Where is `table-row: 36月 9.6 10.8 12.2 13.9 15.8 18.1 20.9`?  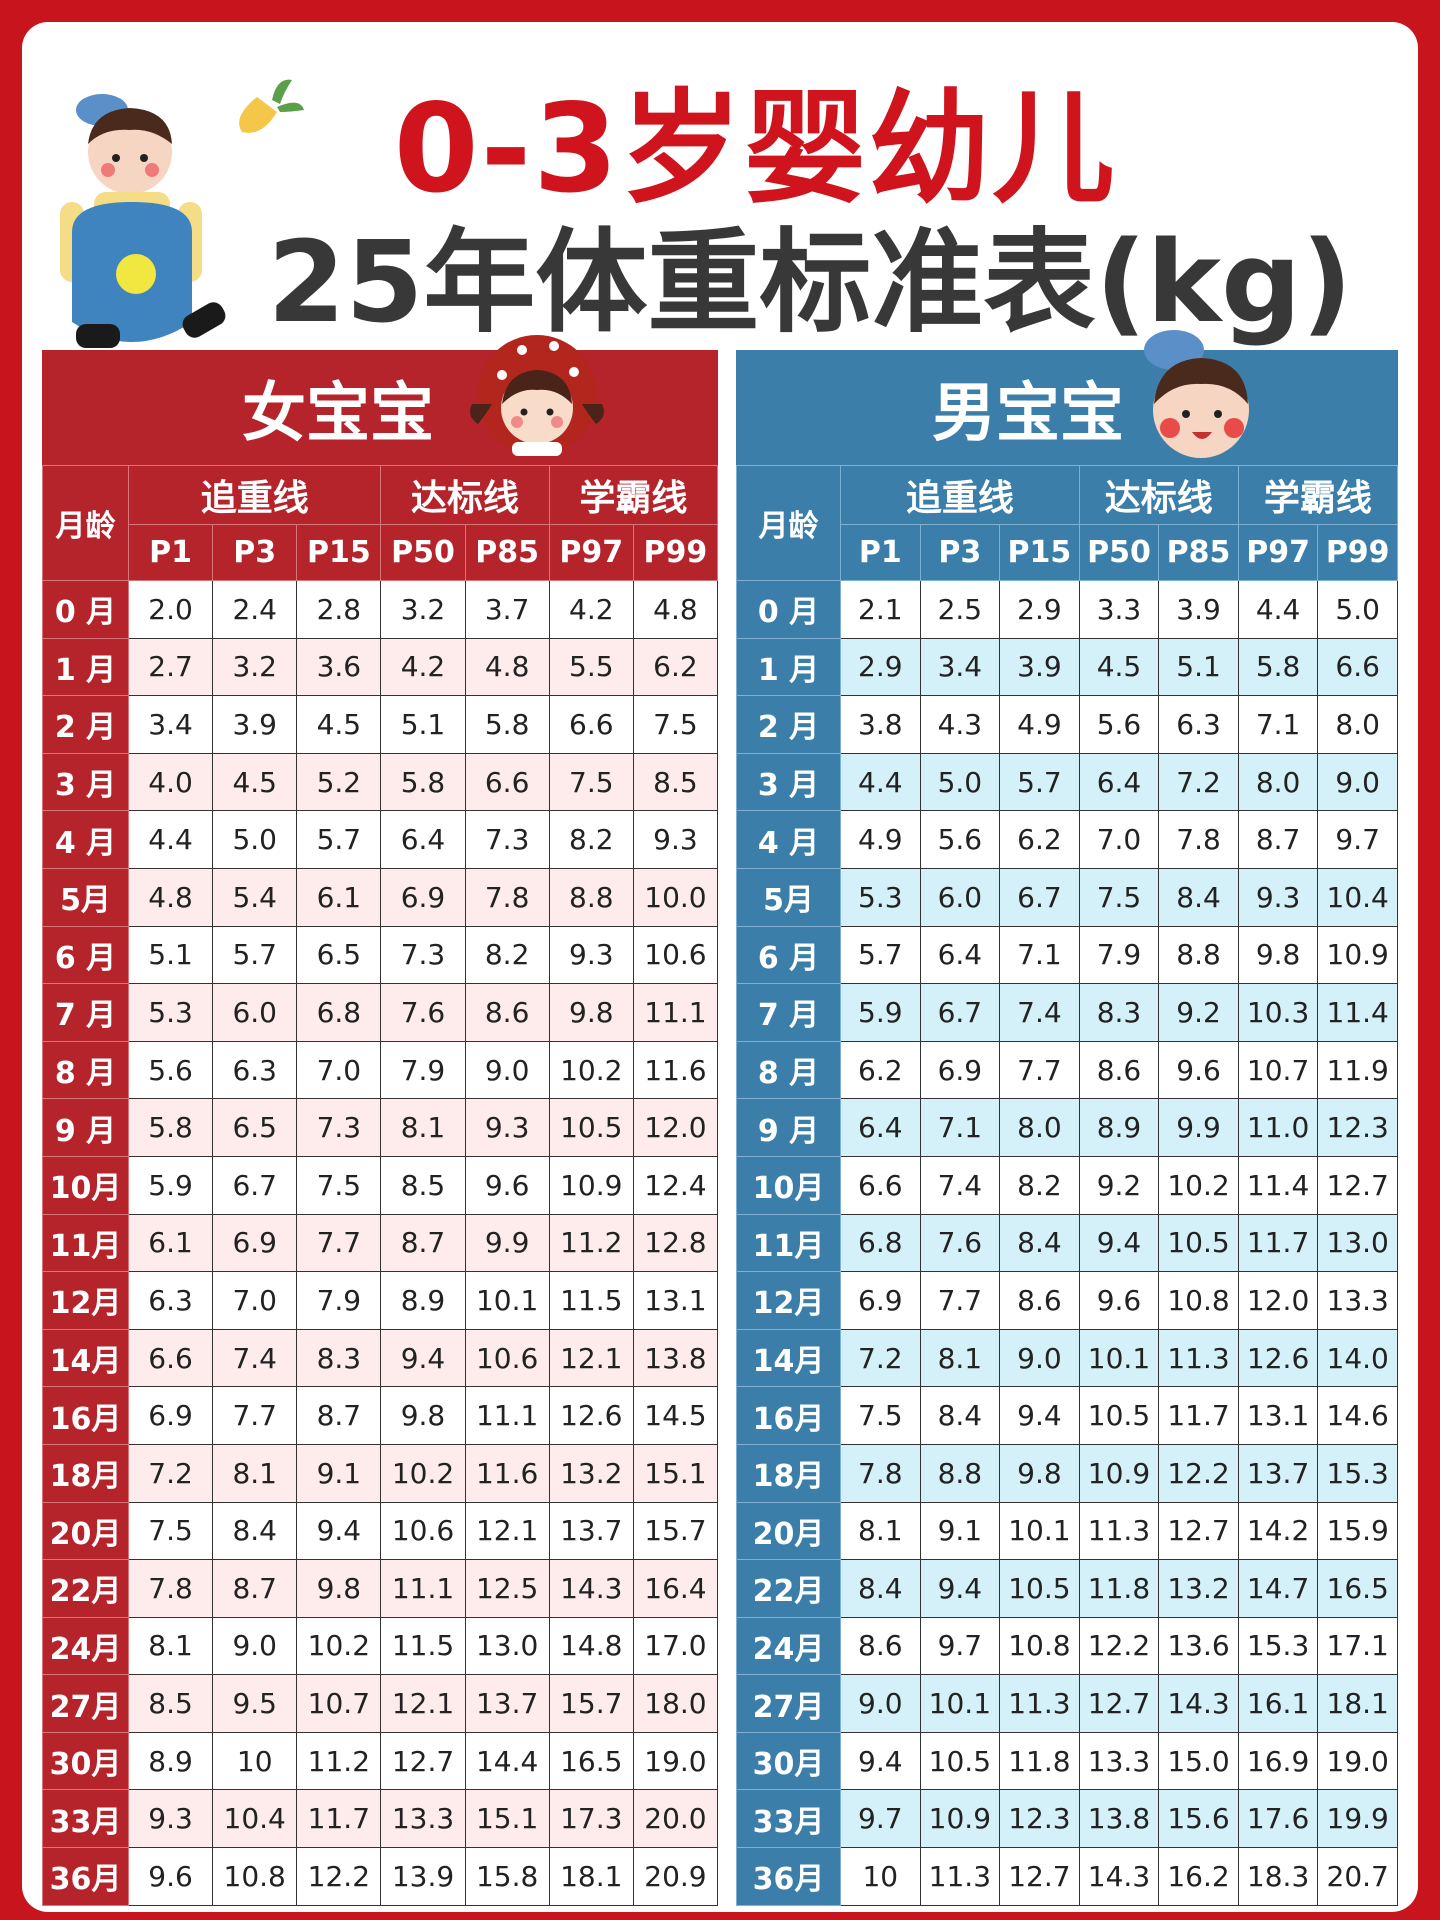 table-row: 36月 9.6 10.8 12.2 13.9 15.8 18.1 20.9 is located at coordinates (380, 1876).